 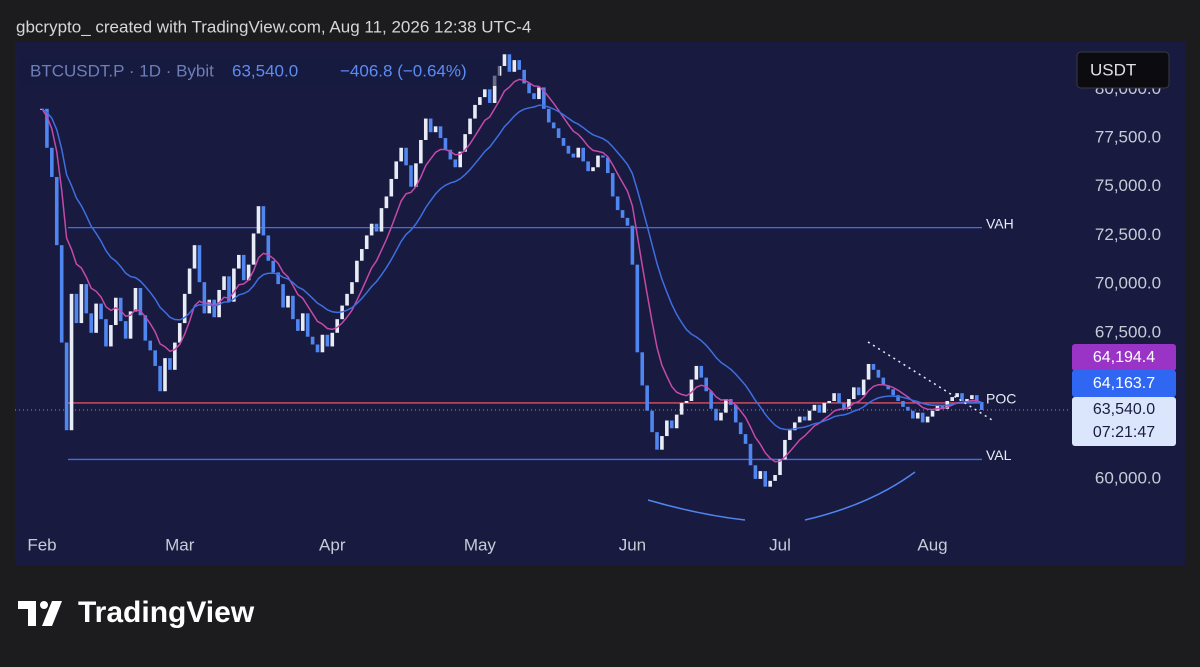 What do you see at coordinates (1124, 409) in the screenshot?
I see `price-tag-label: 63,540.0` at bounding box center [1124, 409].